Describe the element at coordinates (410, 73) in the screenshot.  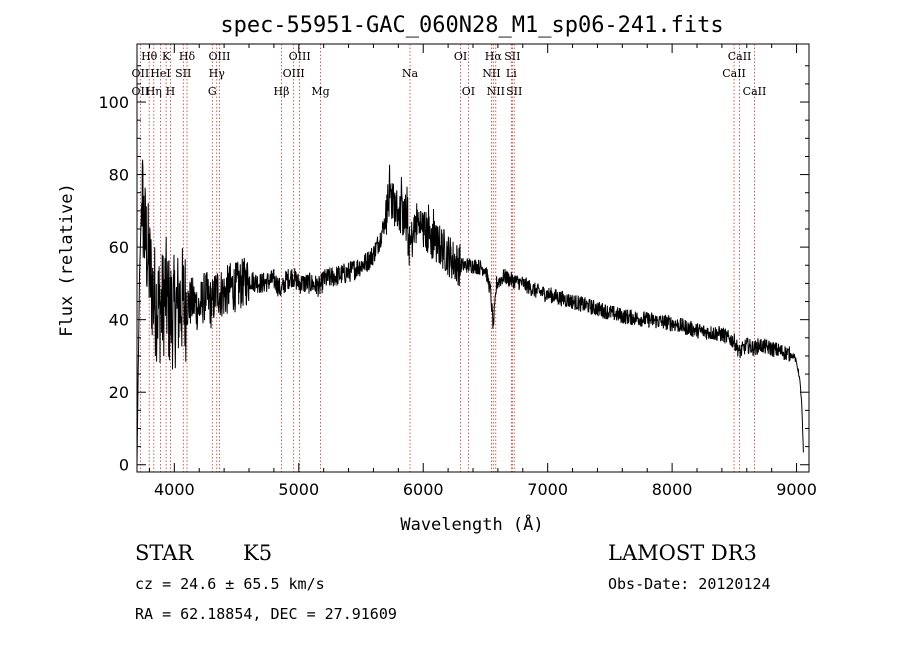
I see `emission-line-label: Na` at that location.